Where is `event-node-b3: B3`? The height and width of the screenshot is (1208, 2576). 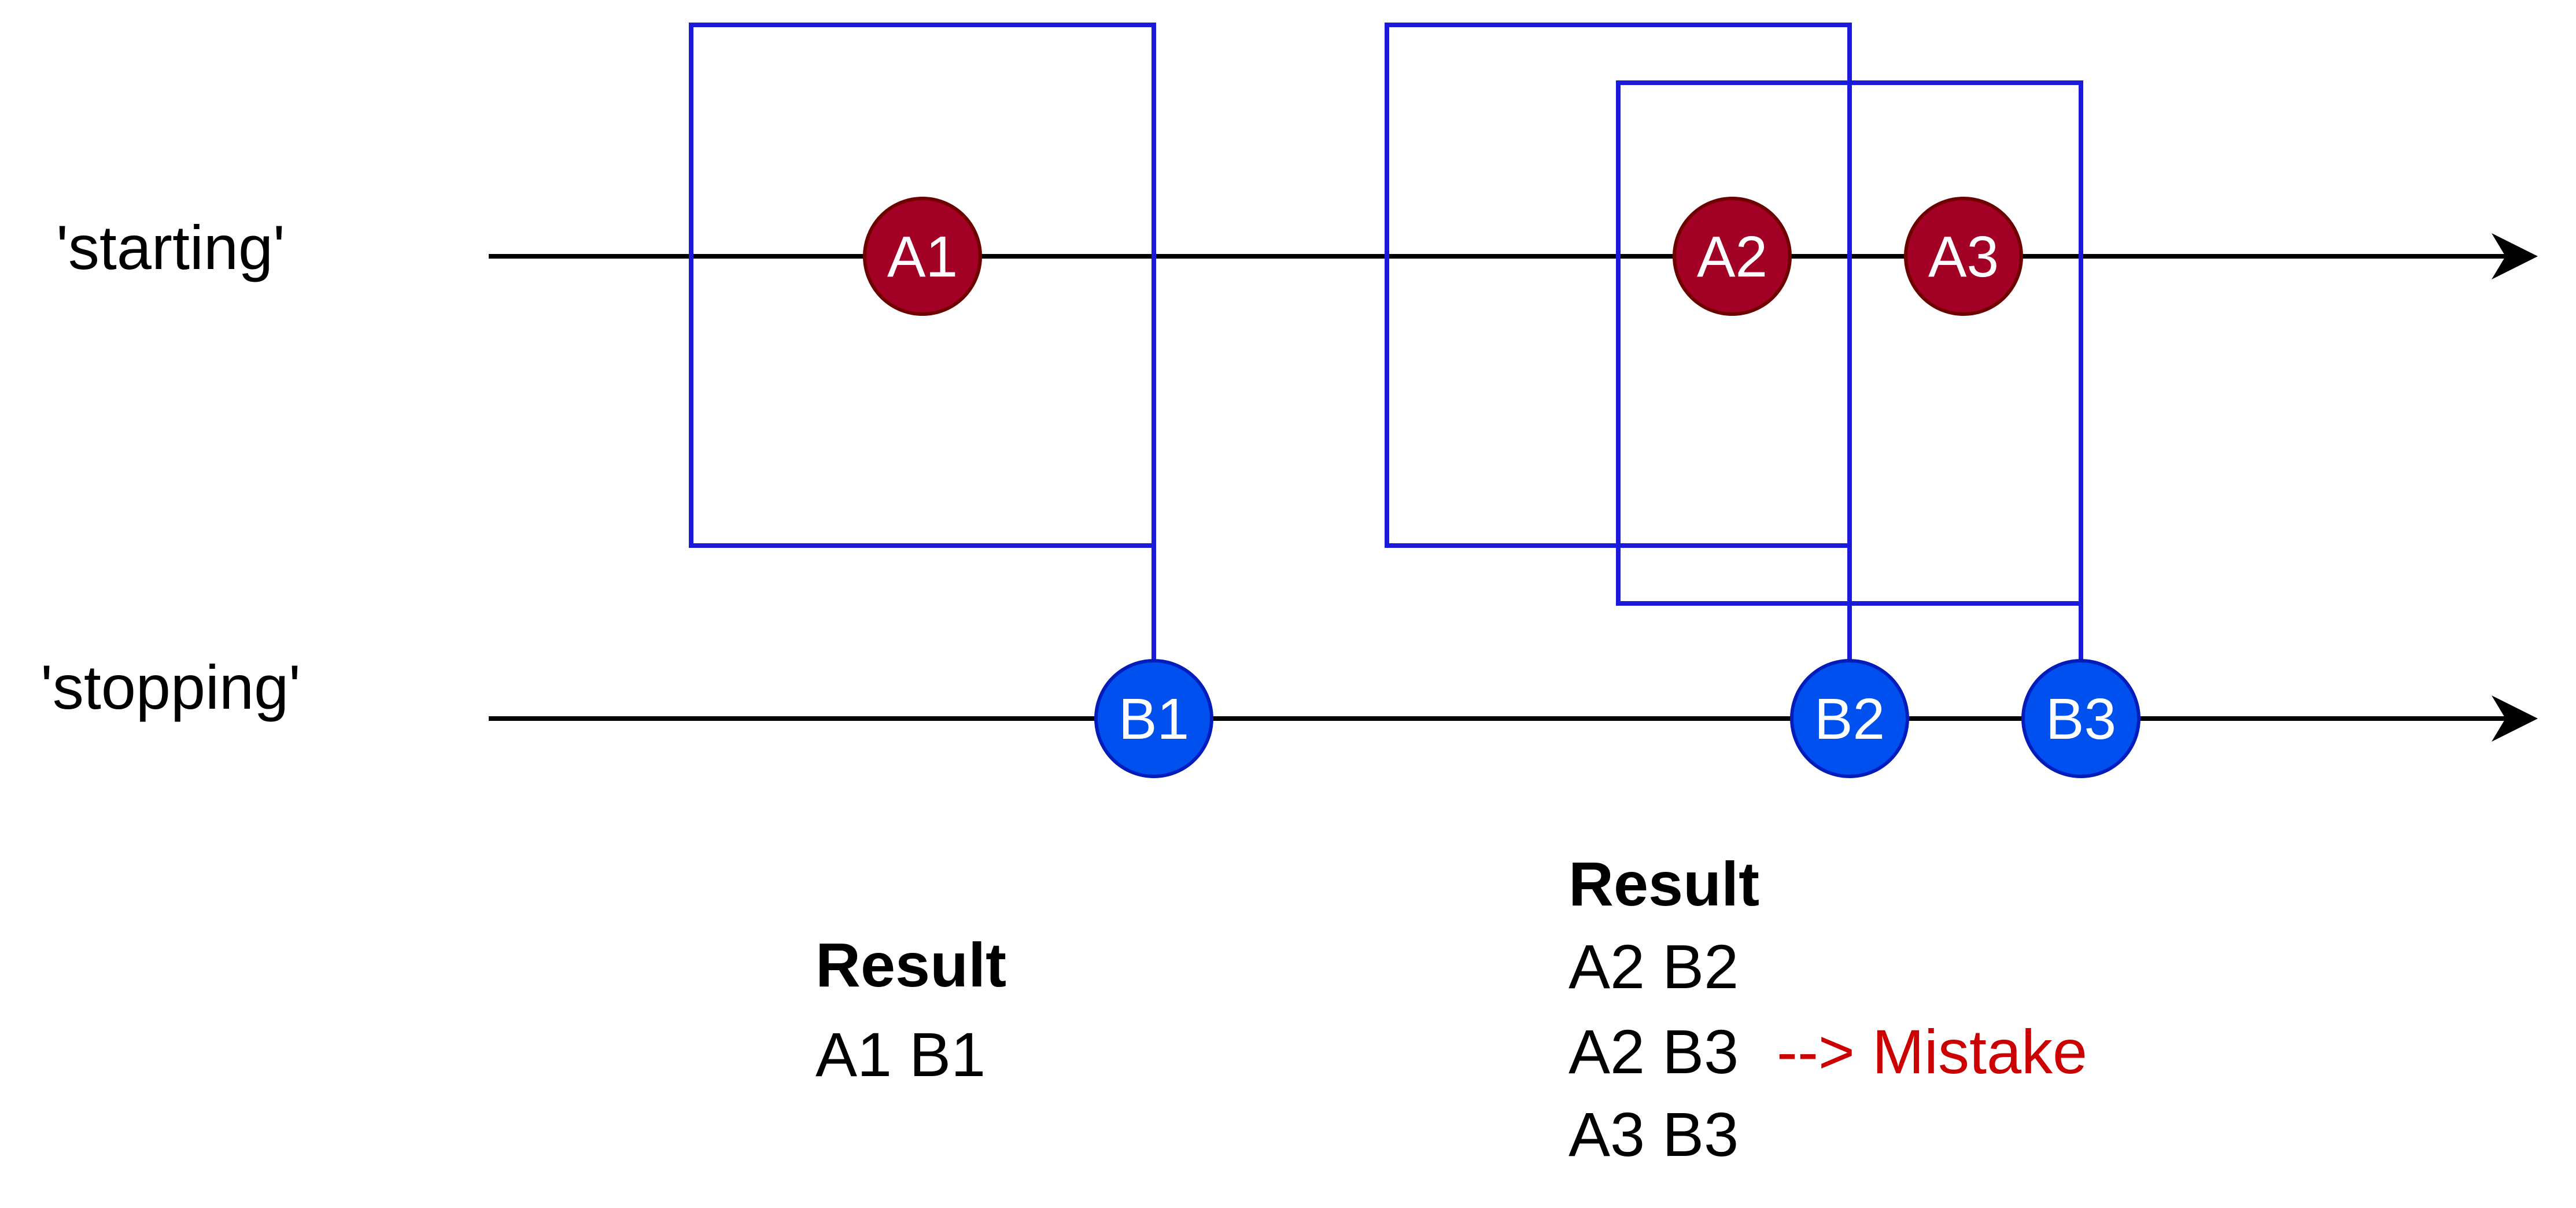
event-node-b3: B3 is located at coordinates (2080, 718).